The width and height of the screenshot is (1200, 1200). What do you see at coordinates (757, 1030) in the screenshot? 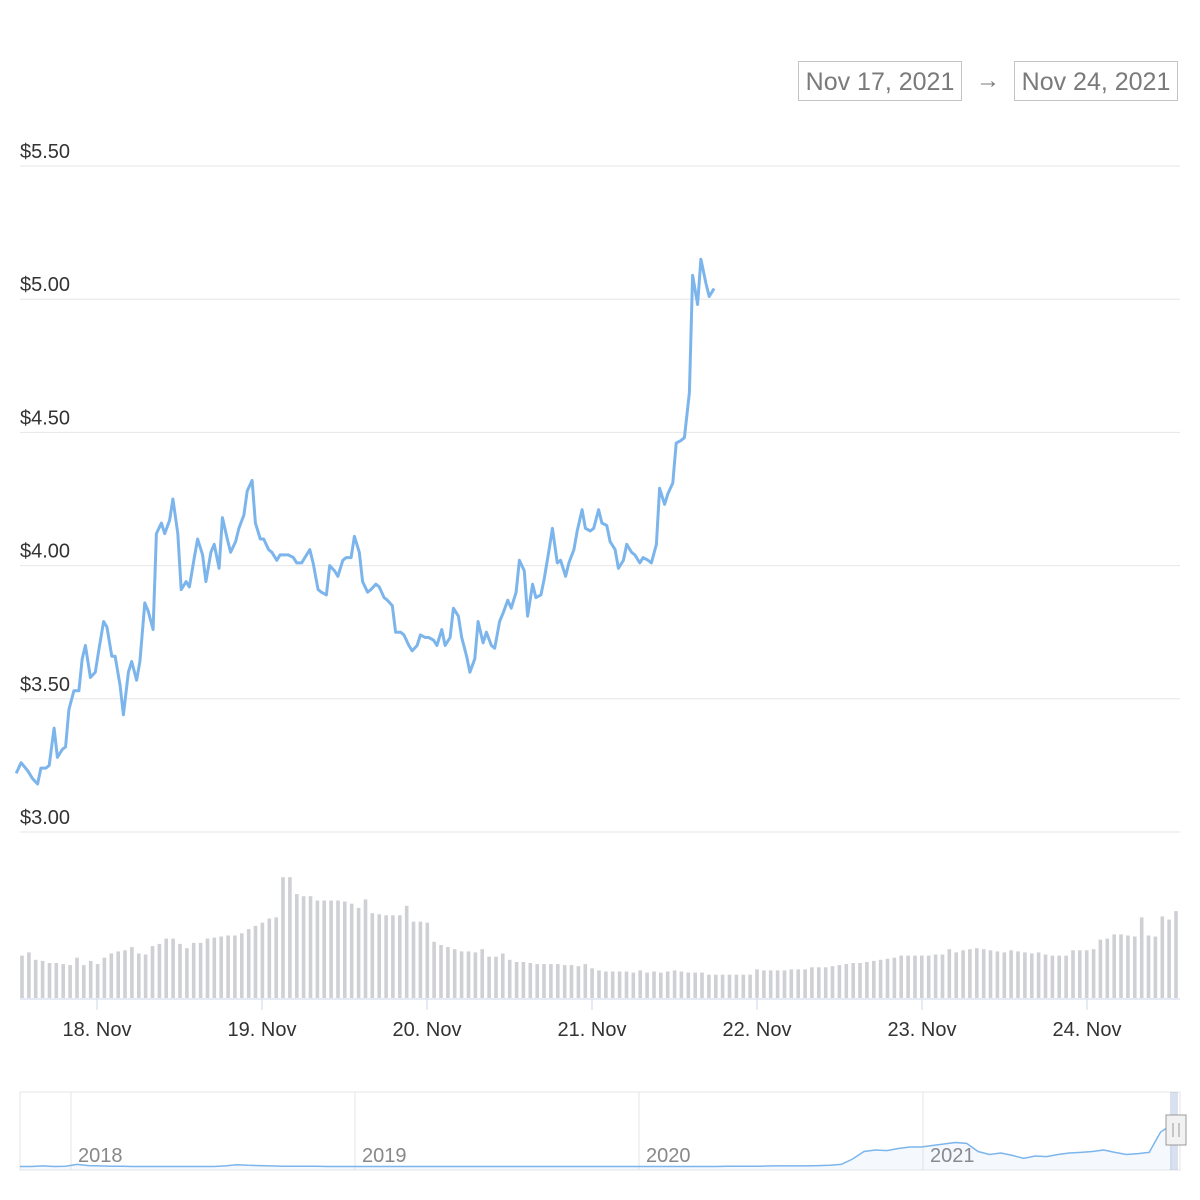
I see `x-tick-label: 22. Nov` at bounding box center [757, 1030].